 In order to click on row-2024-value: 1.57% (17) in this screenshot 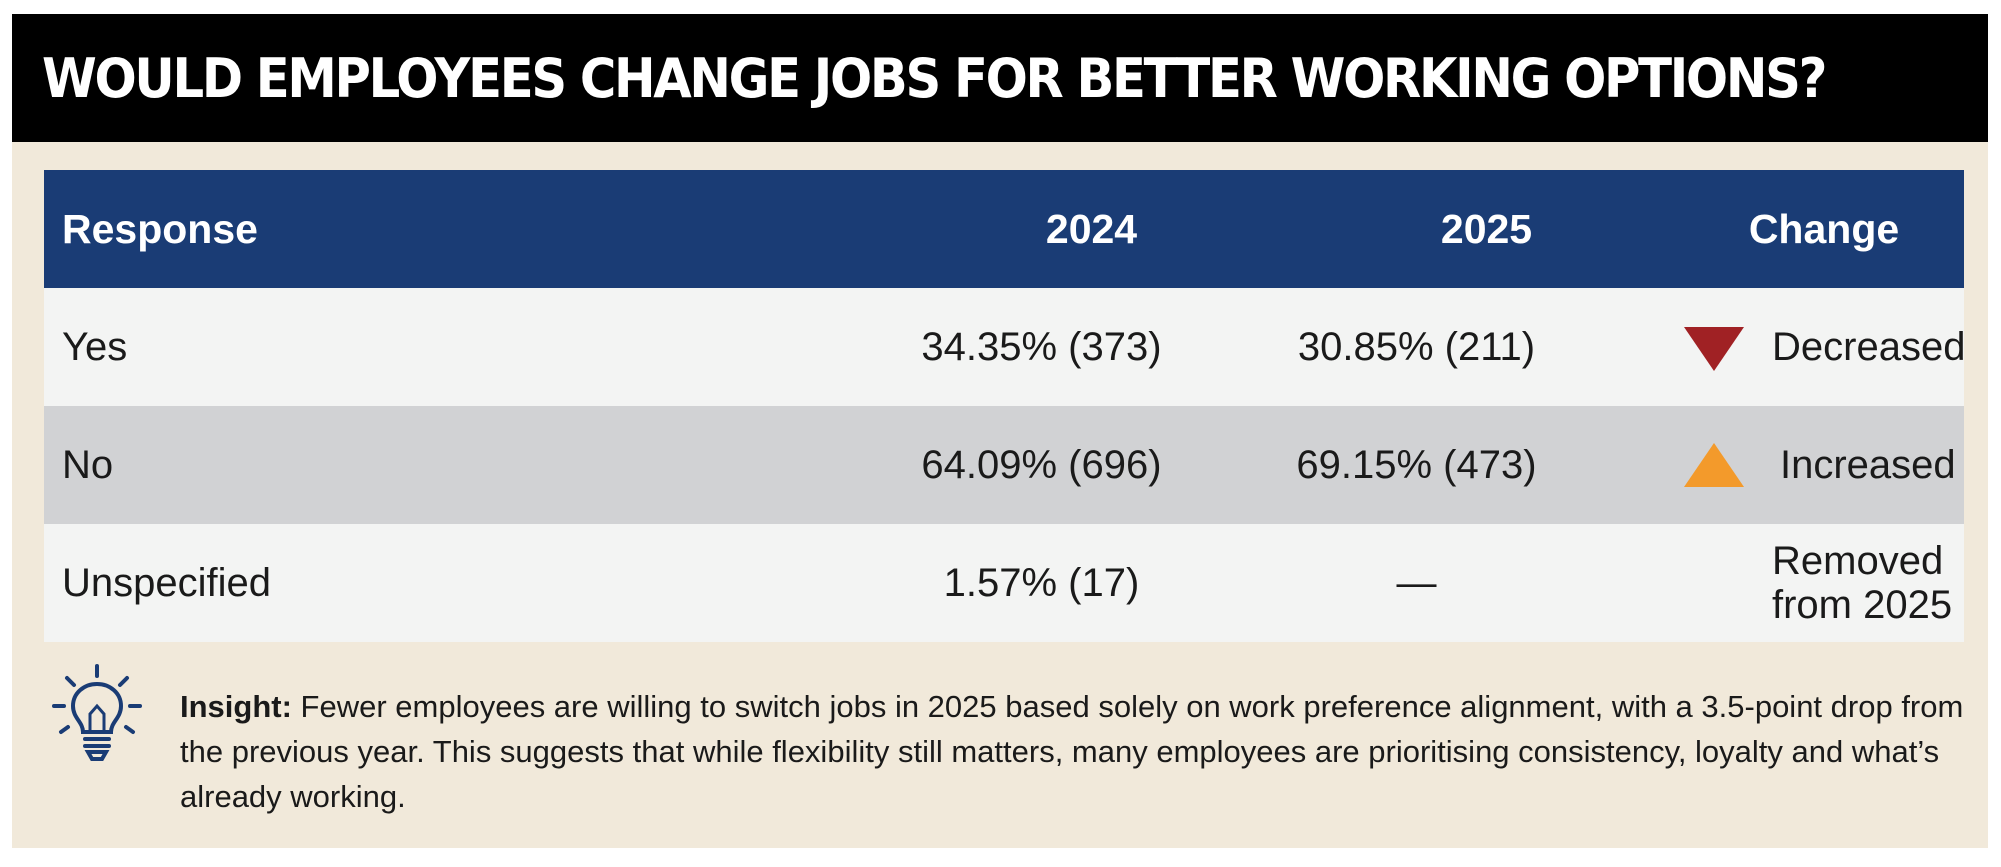, I will do `click(1041, 582)`.